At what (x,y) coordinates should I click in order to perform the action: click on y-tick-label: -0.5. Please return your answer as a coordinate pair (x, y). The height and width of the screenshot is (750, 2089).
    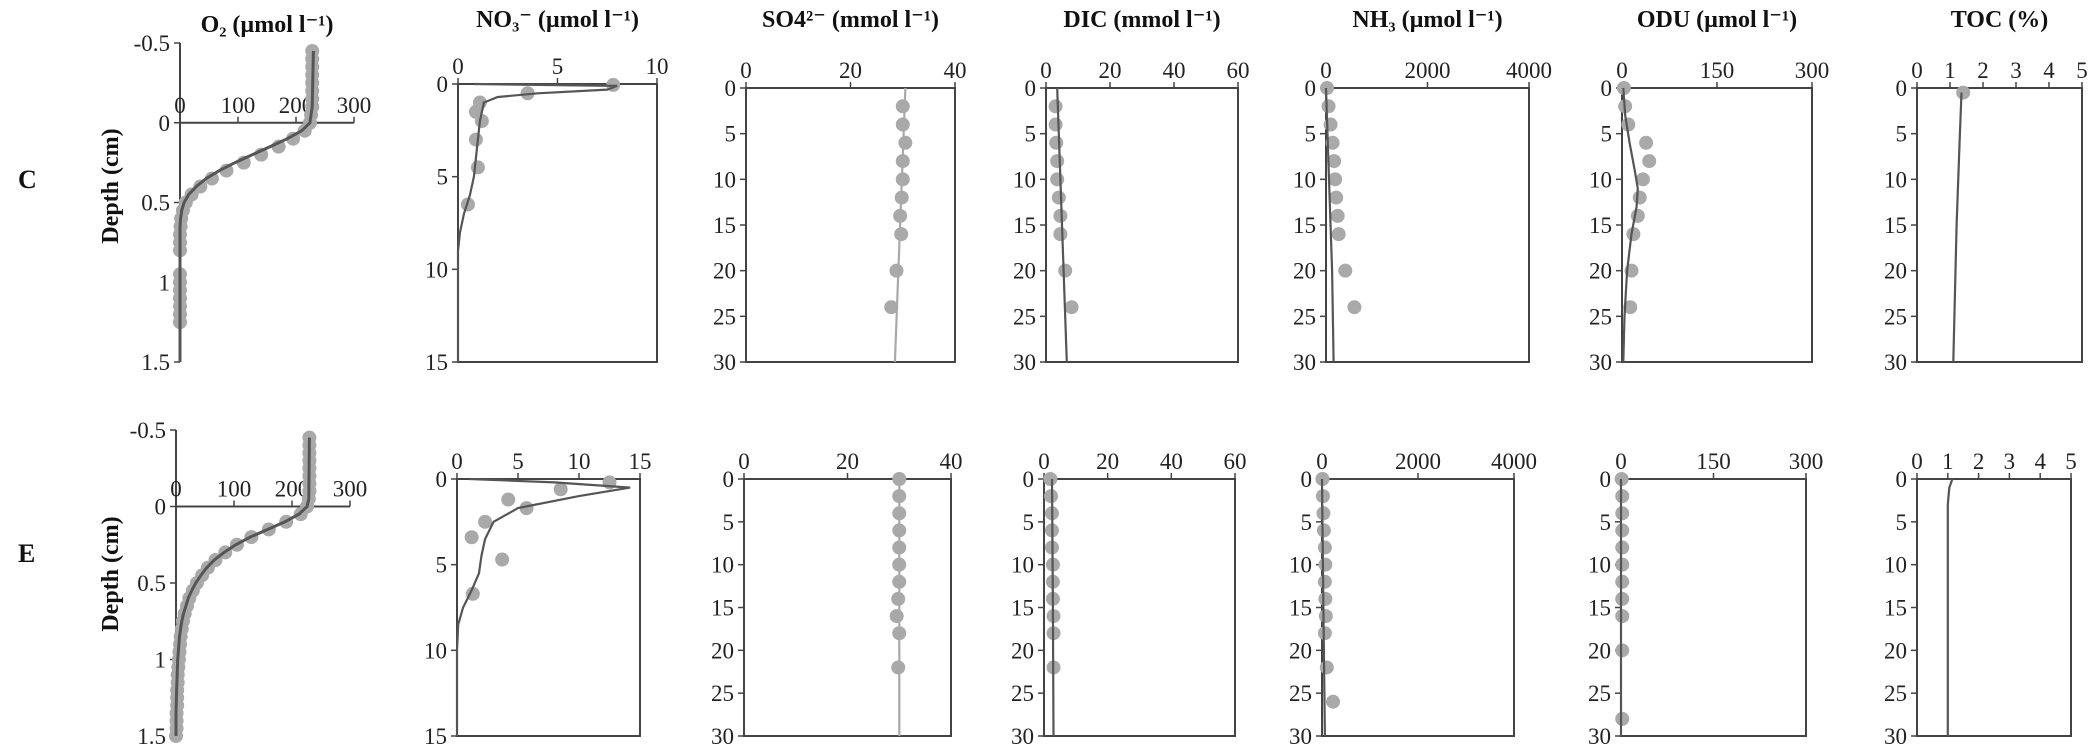
    Looking at the image, I should click on (152, 43).